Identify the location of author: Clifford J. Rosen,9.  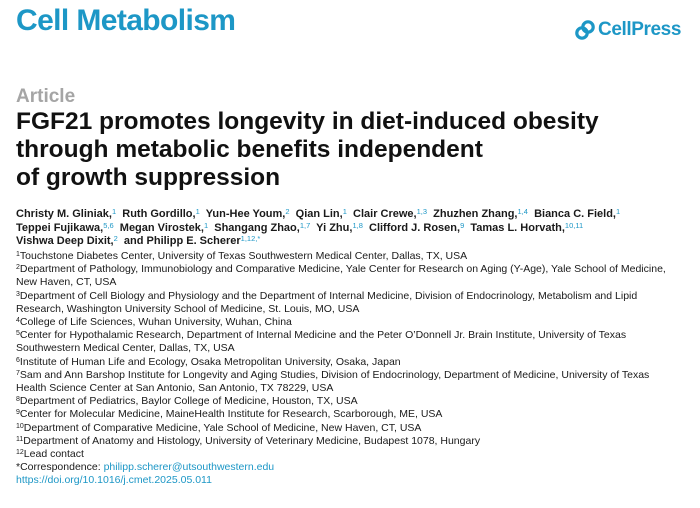
(417, 227).